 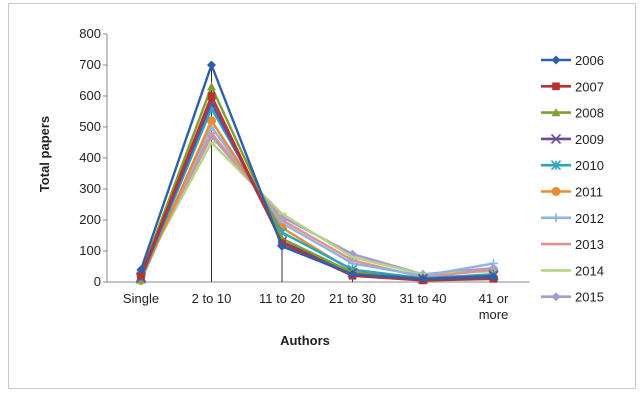 What do you see at coordinates (572, 139) in the screenshot?
I see `legend-item: 2009` at bounding box center [572, 139].